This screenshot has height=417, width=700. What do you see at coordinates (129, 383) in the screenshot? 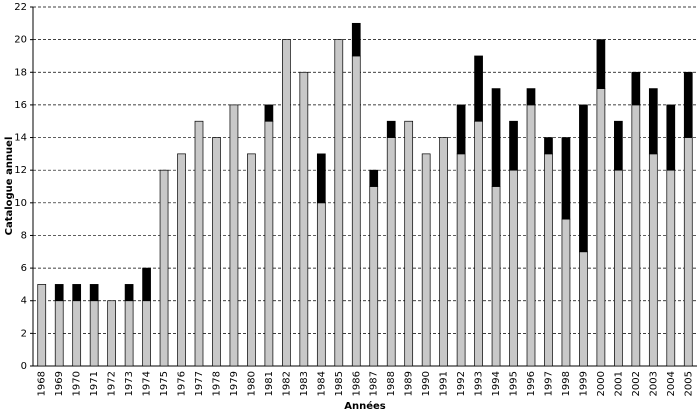
I see `x-tick-label: 1973` at bounding box center [129, 383].